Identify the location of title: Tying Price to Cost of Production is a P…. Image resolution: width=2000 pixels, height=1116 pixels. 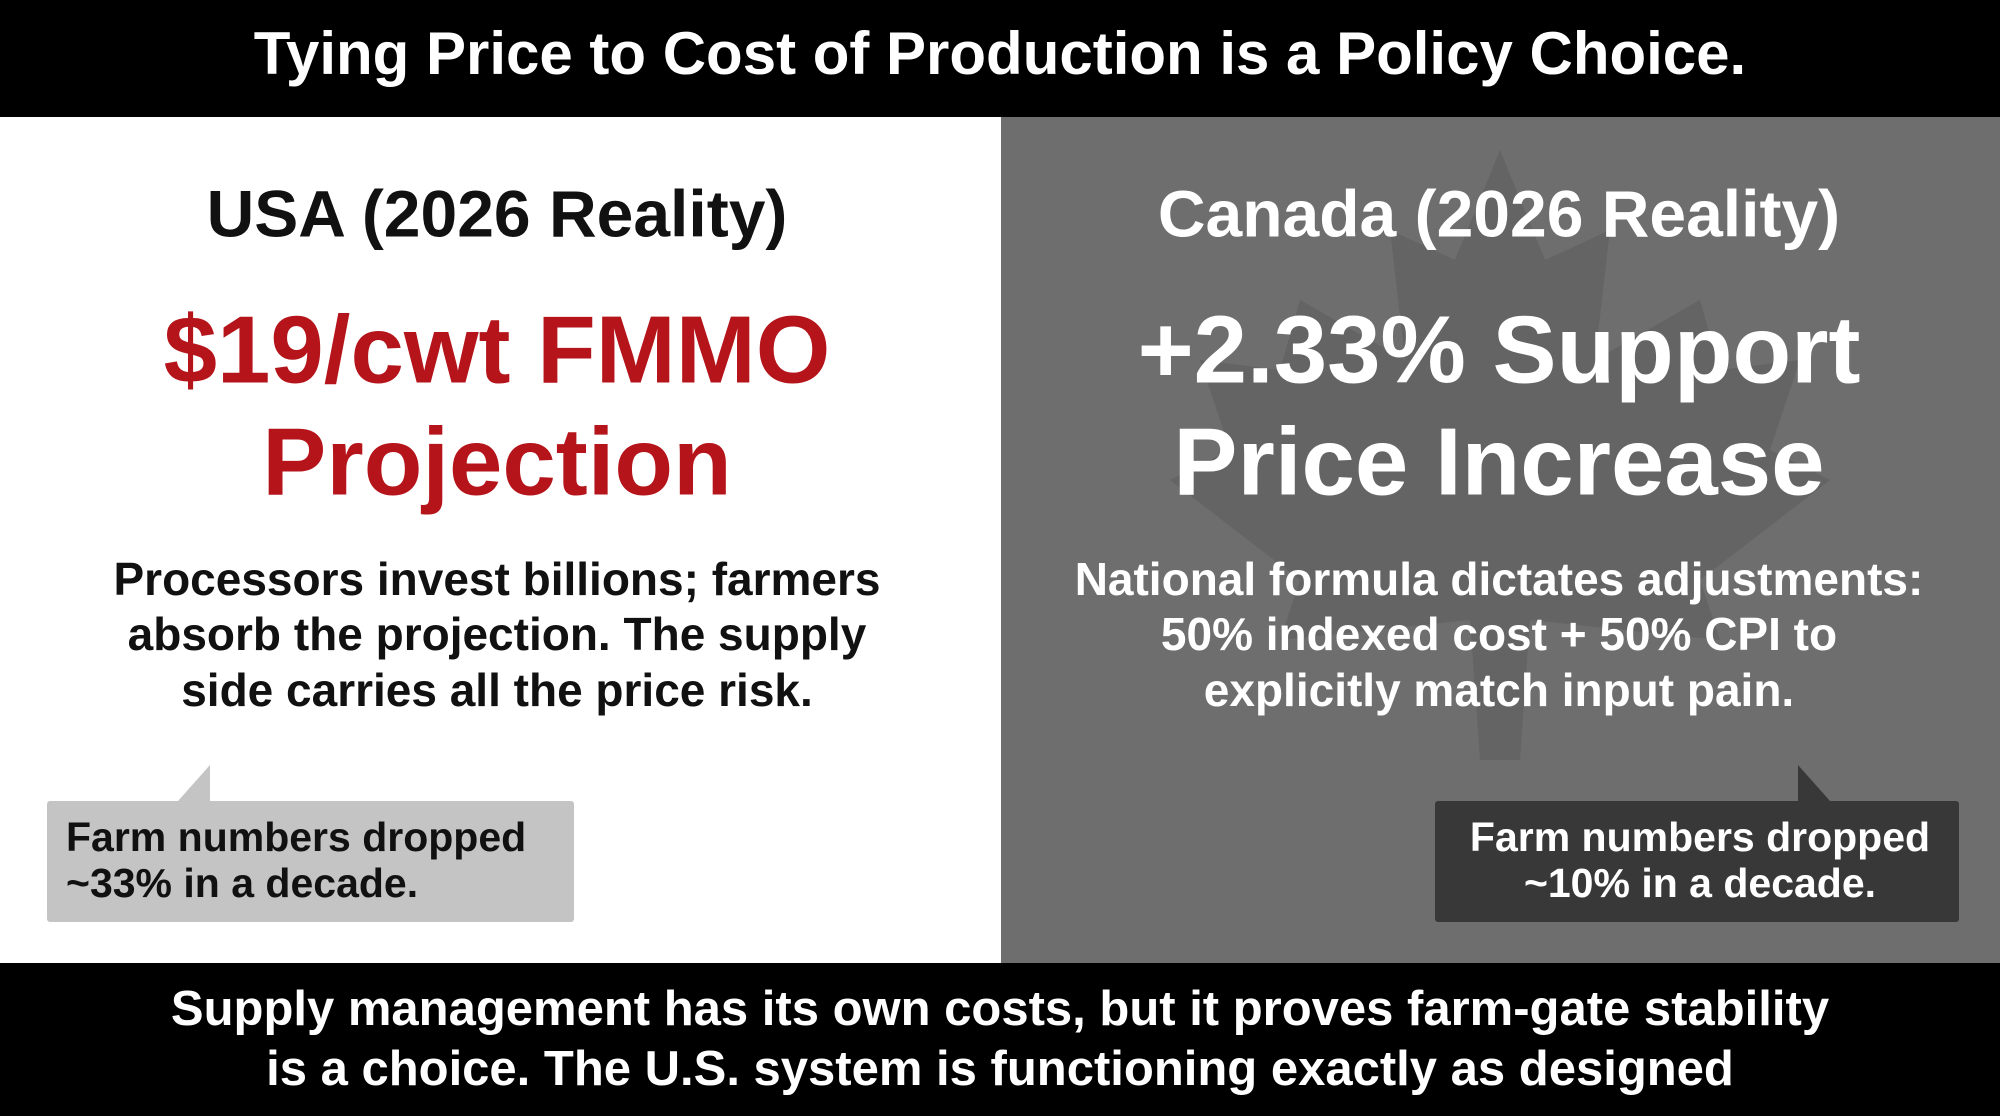
(1000, 53).